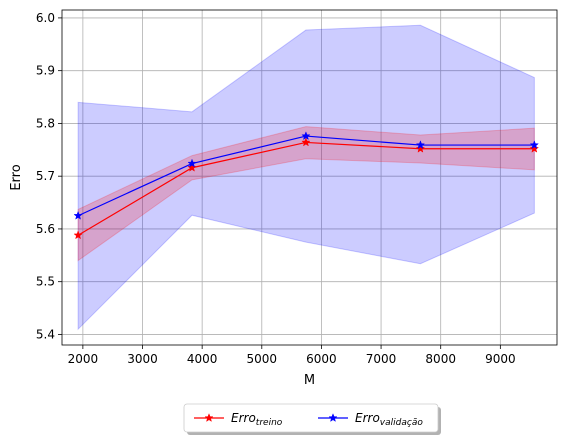  Describe the element at coordinates (269, 423) in the screenshot. I see `legend-label-sub: treino` at that location.